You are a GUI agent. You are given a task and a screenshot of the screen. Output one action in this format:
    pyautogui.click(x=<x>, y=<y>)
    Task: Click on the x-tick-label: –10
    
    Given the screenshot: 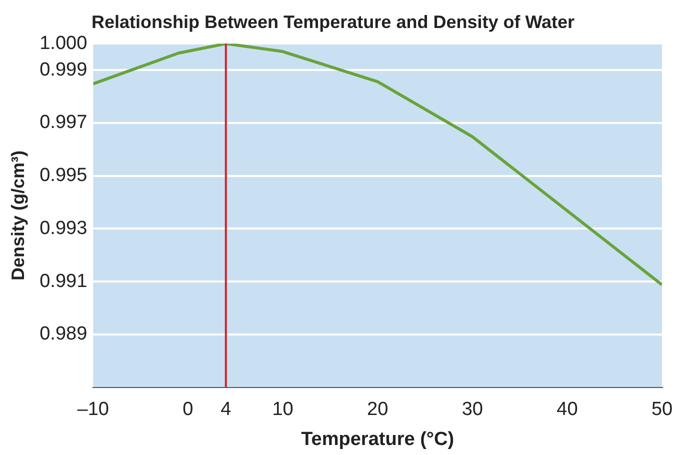 What is the action you would take?
    pyautogui.click(x=93, y=409)
    